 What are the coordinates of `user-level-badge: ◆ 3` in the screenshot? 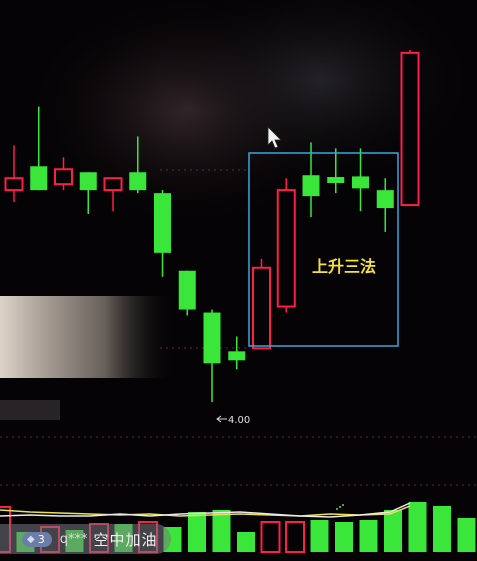 It's located at (37, 539).